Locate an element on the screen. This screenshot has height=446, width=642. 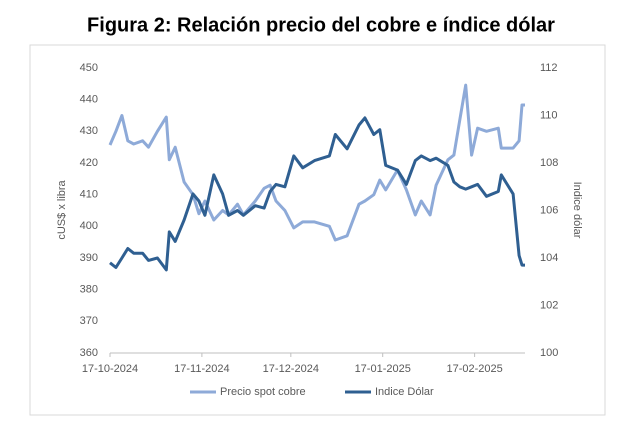
y2-tick-label: 108 is located at coordinates (549, 163).